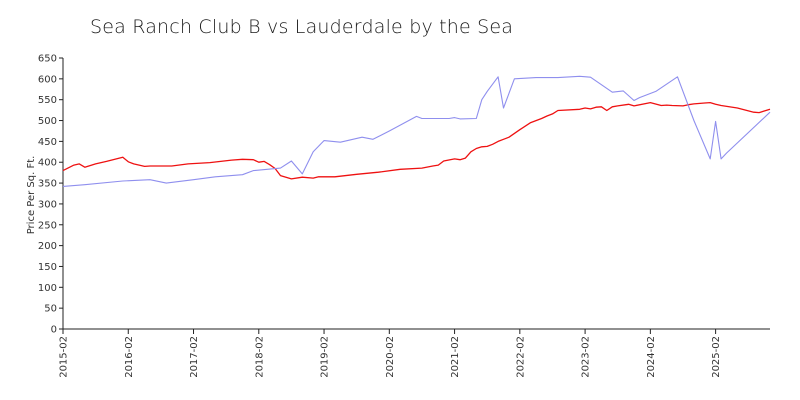 This screenshot has height=400, width=800. I want to click on x-tick-label: 2025-02, so click(716, 357).